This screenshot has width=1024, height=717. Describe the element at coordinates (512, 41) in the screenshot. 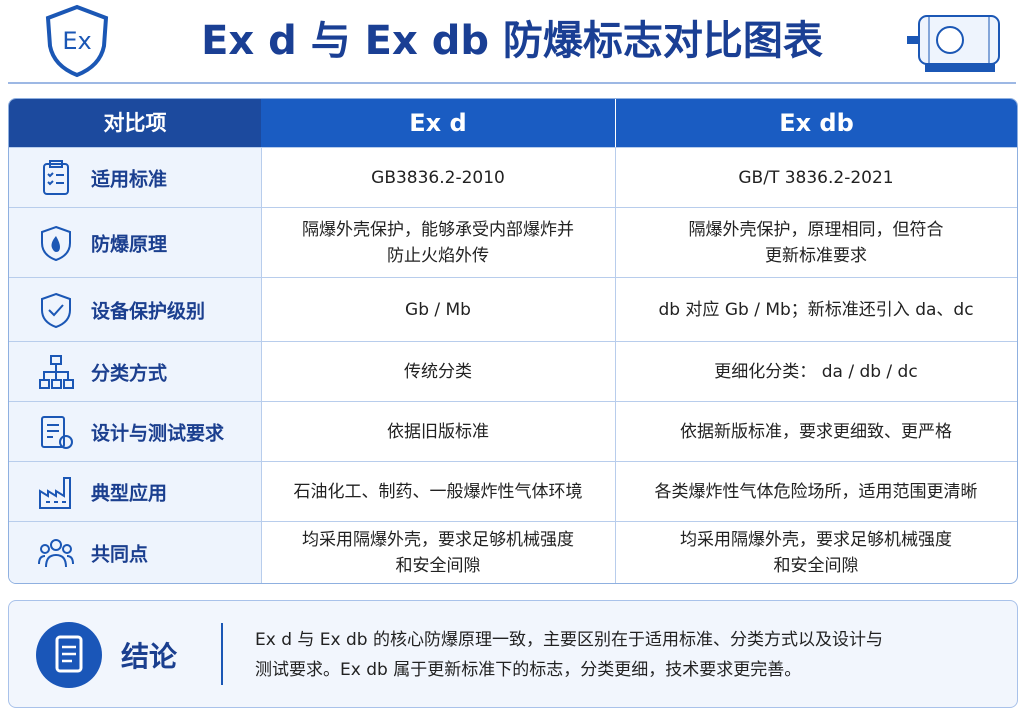

I see `page-title: Ex d 与 Ex db 防爆标志对比图表` at that location.